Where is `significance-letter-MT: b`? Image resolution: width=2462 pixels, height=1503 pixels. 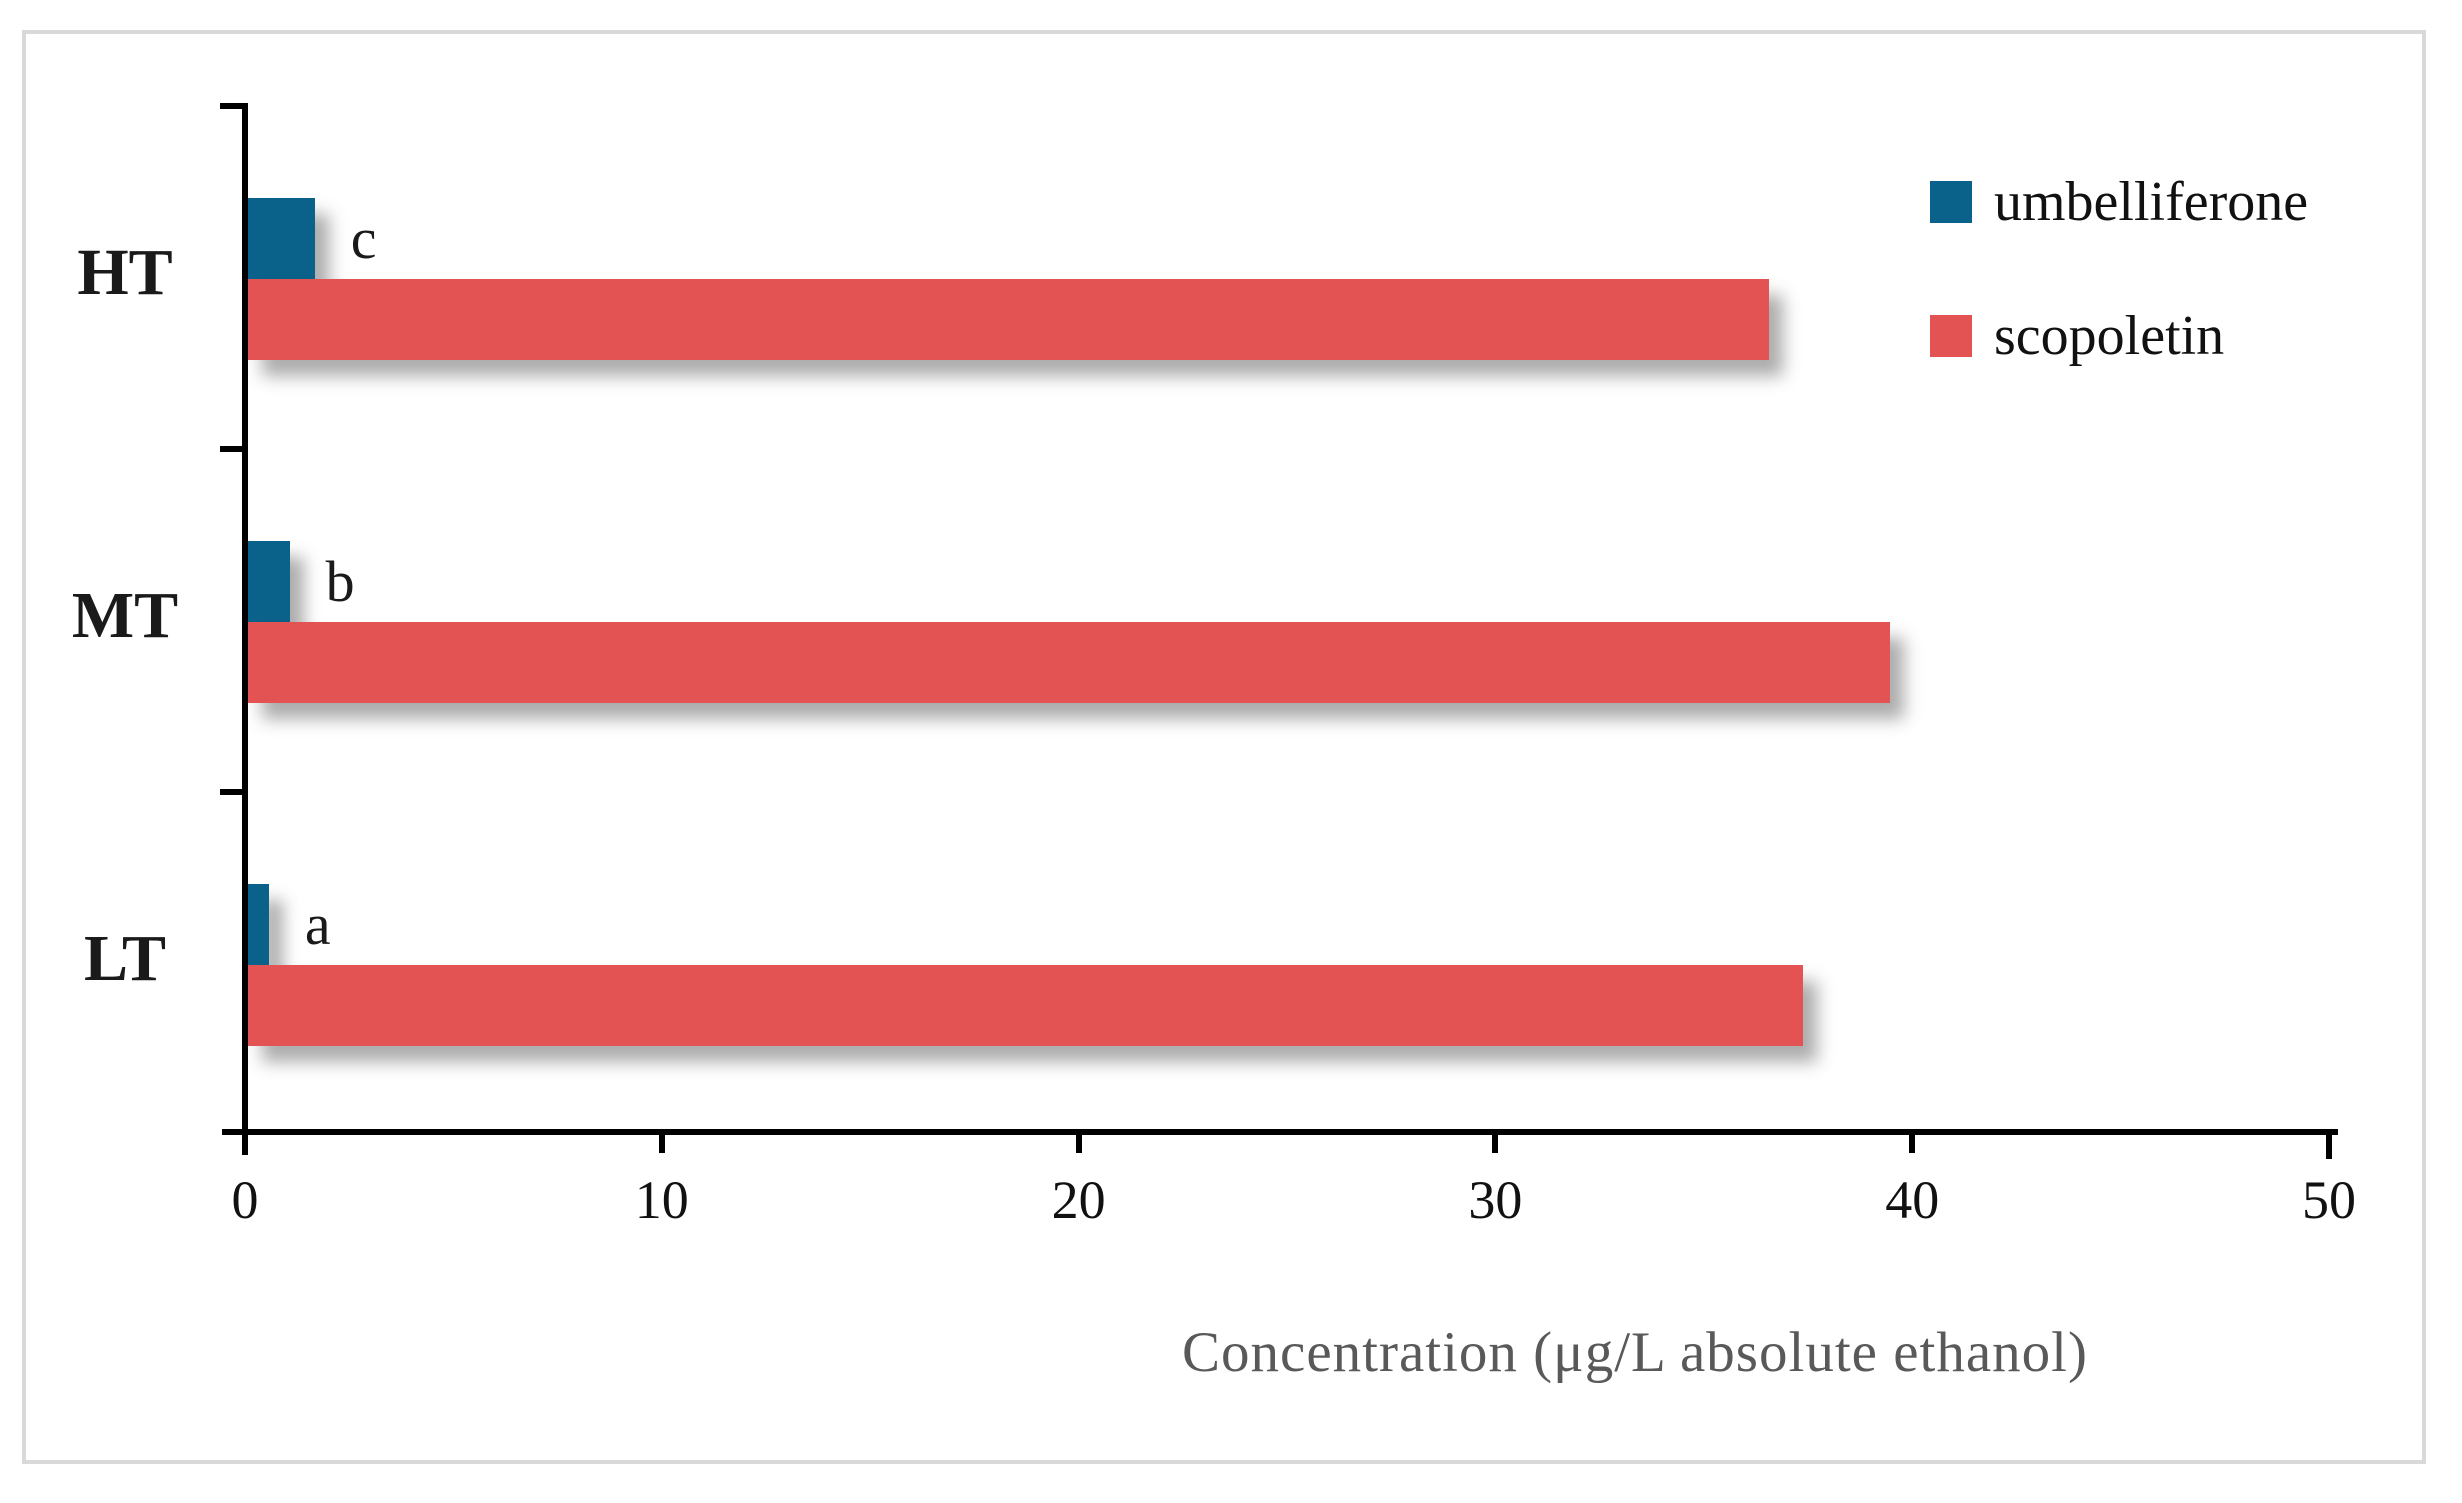 significance-letter-MT: b is located at coordinates (340, 581).